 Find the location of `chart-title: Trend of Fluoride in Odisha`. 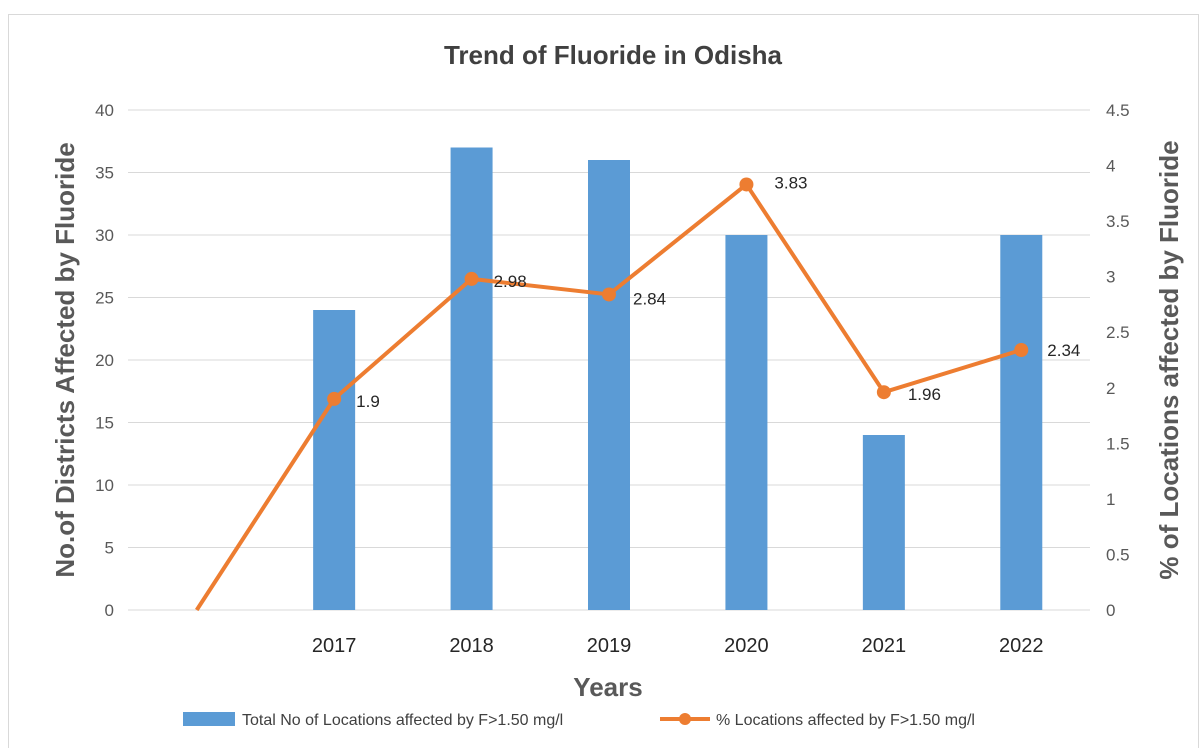

chart-title: Trend of Fluoride in Odisha is located at coordinates (613, 55).